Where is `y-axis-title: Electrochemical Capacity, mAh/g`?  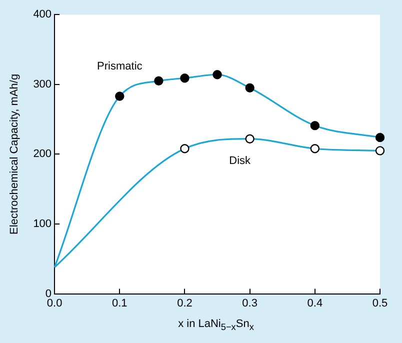 y-axis-title: Electrochemical Capacity, mAh/g is located at coordinates (14, 154).